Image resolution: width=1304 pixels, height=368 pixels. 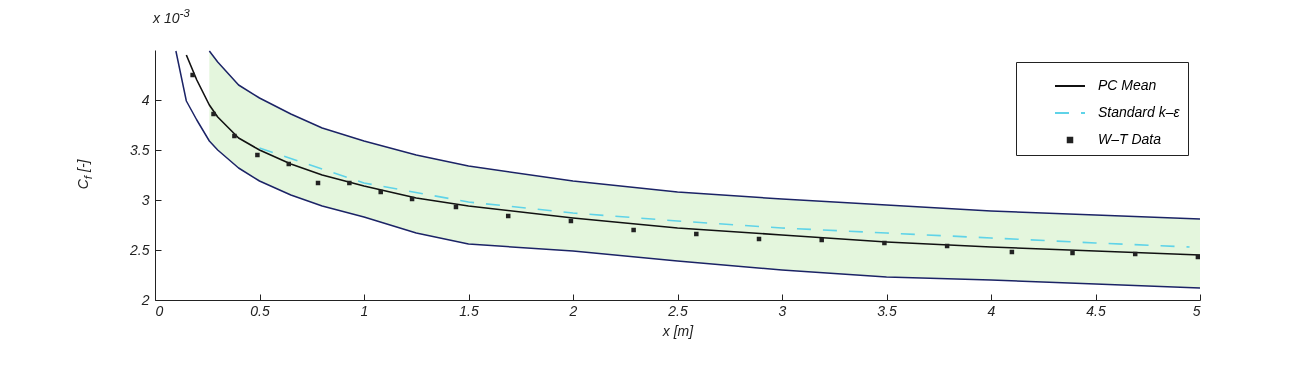 What do you see at coordinates (145, 99) in the screenshot?
I see `y-tick-label: 4` at bounding box center [145, 99].